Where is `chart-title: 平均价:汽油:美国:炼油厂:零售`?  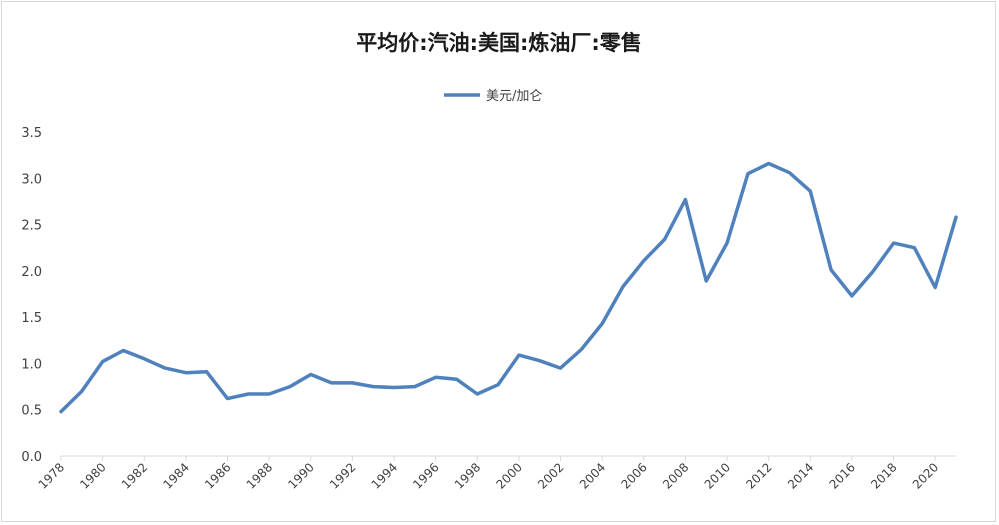 chart-title: 平均价:汽油:美国:炼油厂:零售 is located at coordinates (499, 43).